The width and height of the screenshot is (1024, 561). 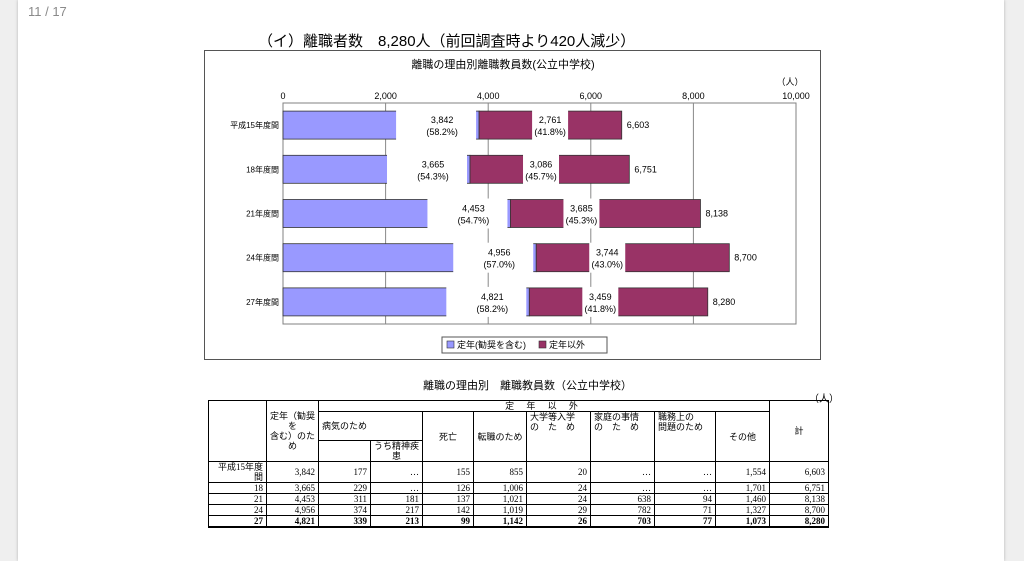 I want to click on header-byouki-spacer, so click(x=344, y=451).